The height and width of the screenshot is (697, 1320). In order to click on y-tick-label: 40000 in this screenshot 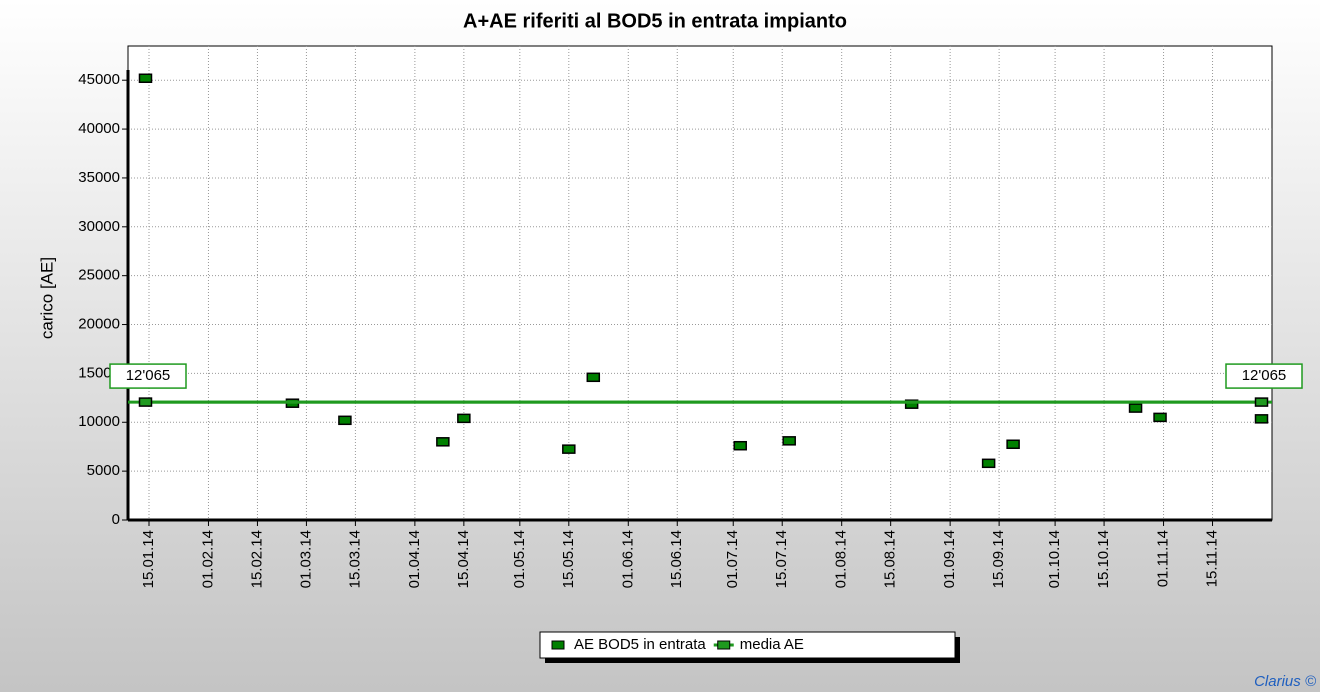, I will do `click(99, 128)`.